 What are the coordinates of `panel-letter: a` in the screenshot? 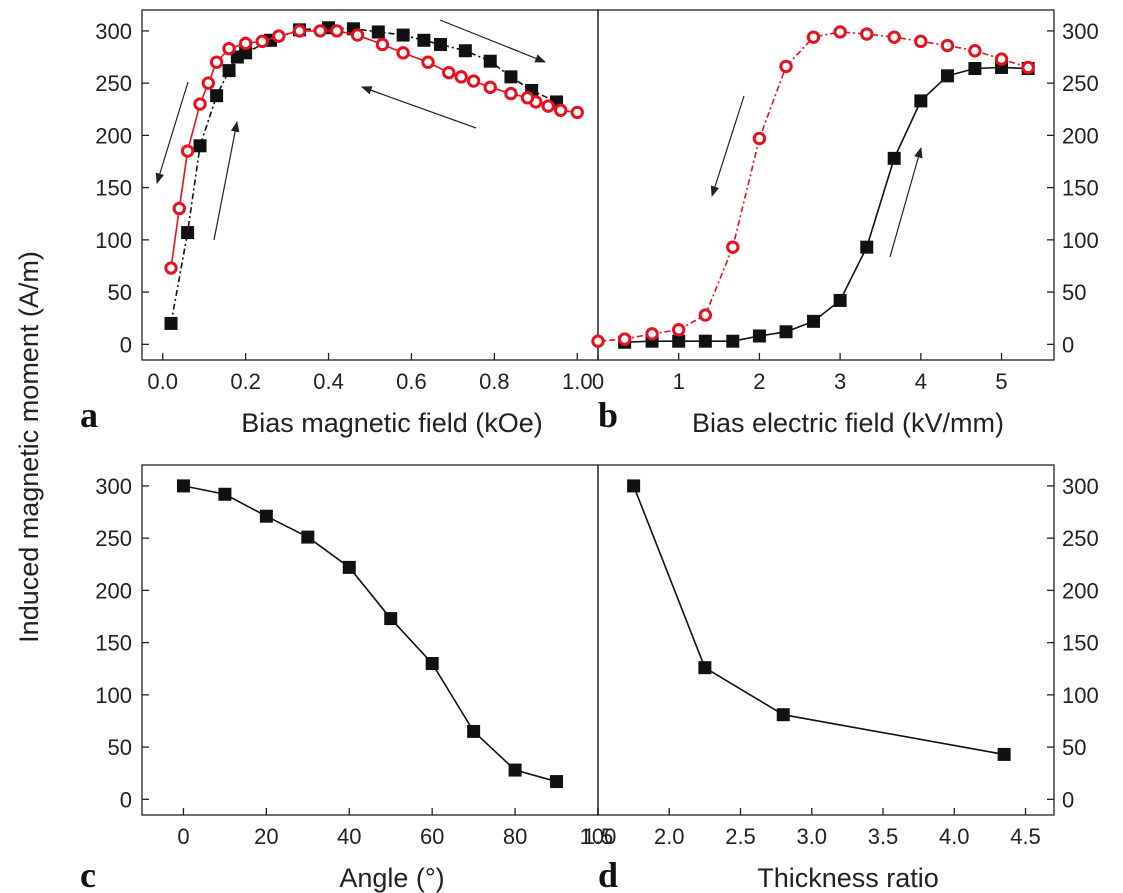 It's located at (89, 415).